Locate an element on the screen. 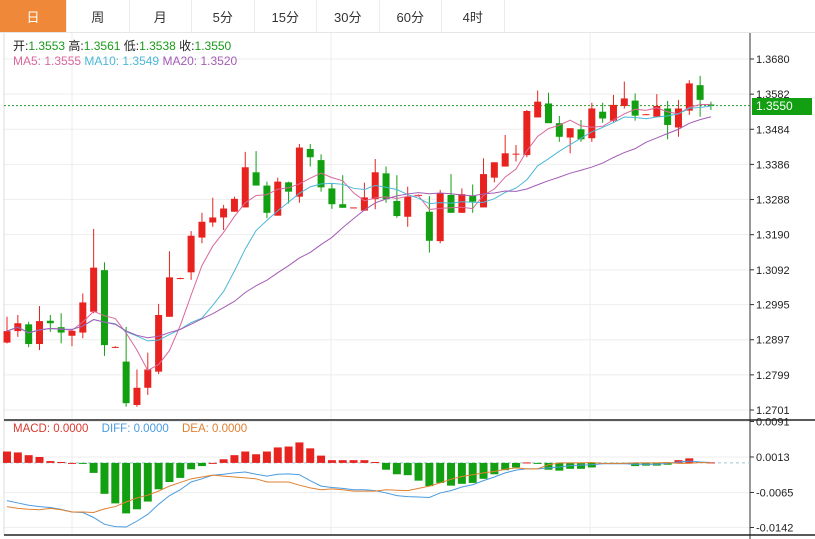 The height and width of the screenshot is (539, 815). tab-5min: 5分 is located at coordinates (223, 16).